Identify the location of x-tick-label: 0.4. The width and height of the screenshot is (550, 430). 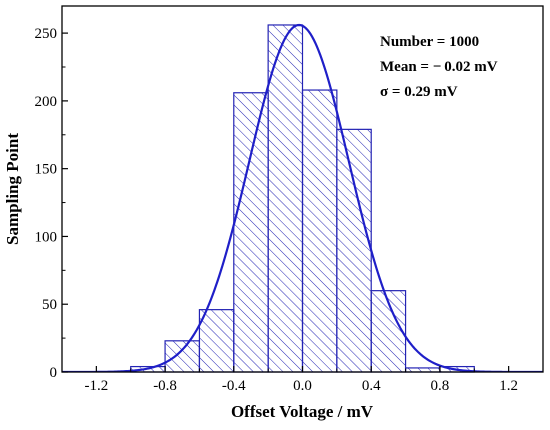
(371, 386).